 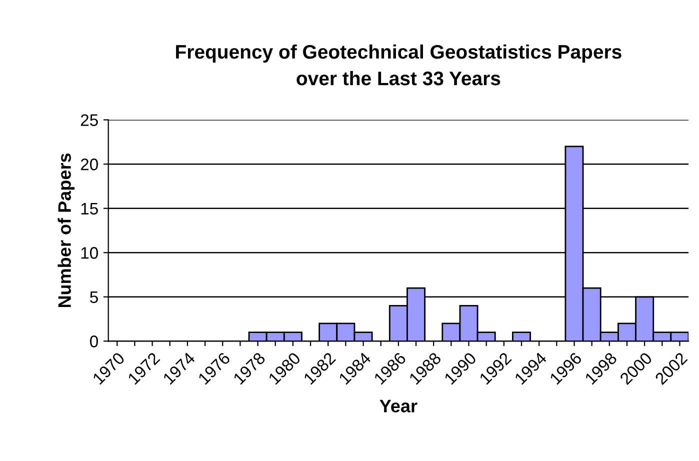 I want to click on y-tick-label: 0, so click(x=94, y=342).